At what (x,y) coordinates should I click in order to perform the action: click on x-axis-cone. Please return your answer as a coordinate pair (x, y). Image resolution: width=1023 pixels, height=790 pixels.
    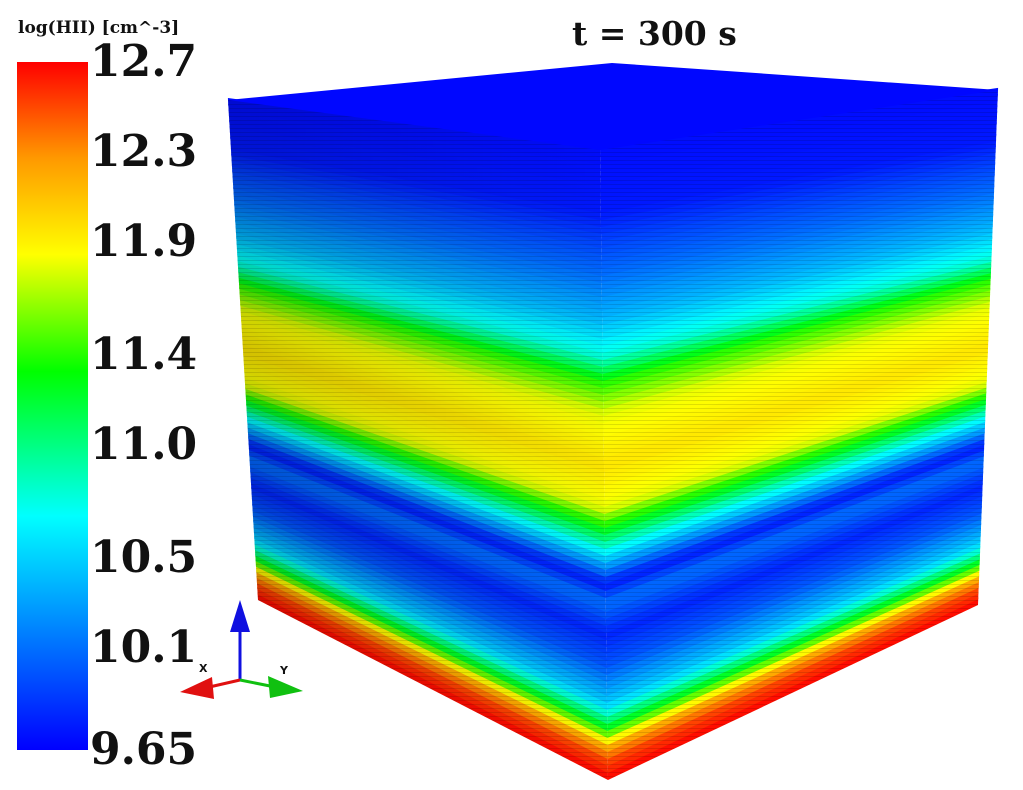
    Looking at the image, I should click on (197, 688).